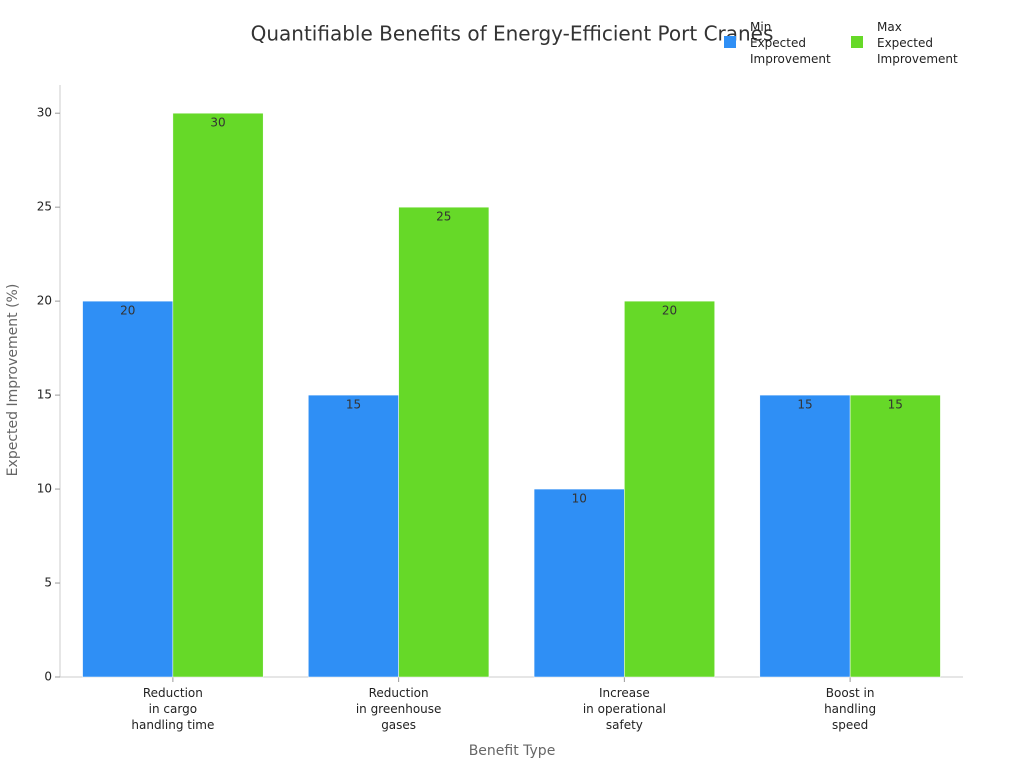 The image size is (1024, 768). I want to click on y-tick-label: 20, so click(44, 301).